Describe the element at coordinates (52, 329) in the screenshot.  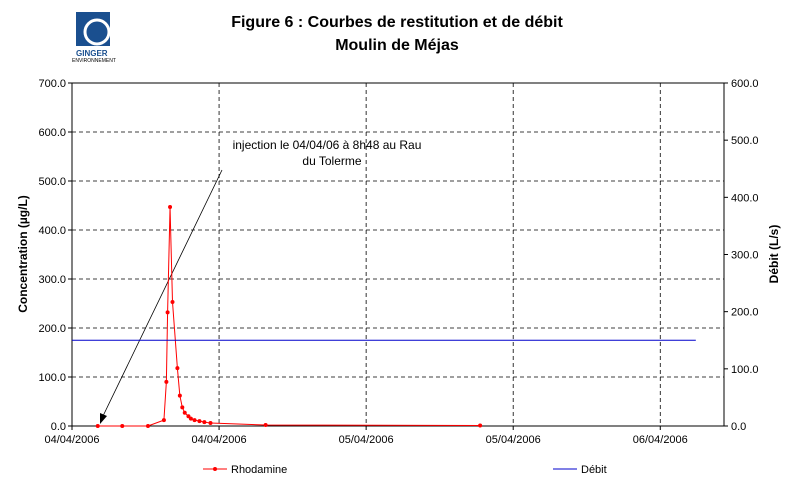
I see `y-tick-label: 200.0` at that location.